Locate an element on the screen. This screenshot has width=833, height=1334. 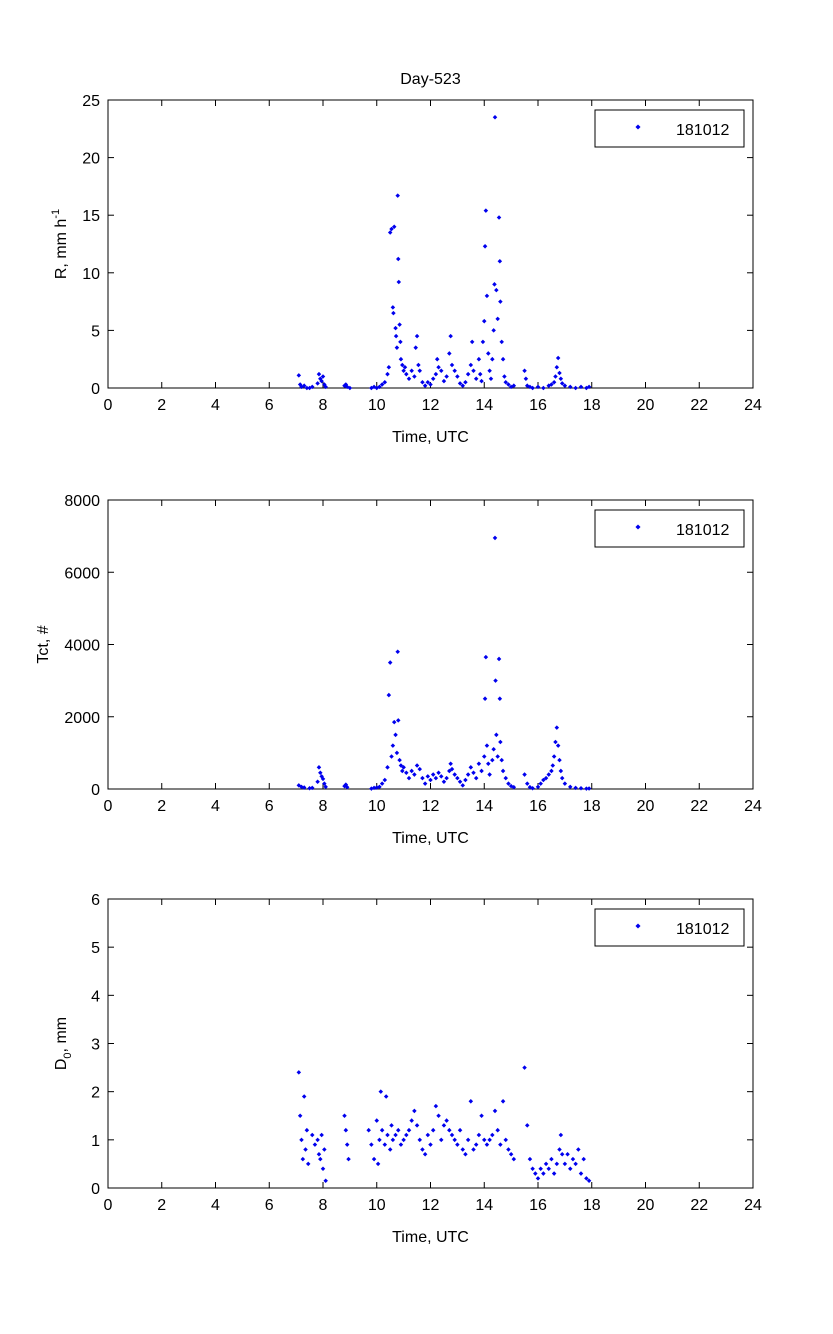
x-tick-label: 14 is located at coordinates (484, 1205).